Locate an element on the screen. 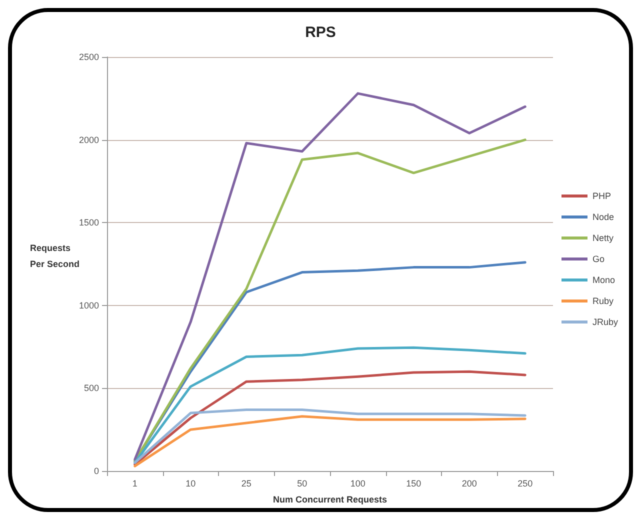 The image size is (641, 518). legend-label: Go is located at coordinates (598, 259).